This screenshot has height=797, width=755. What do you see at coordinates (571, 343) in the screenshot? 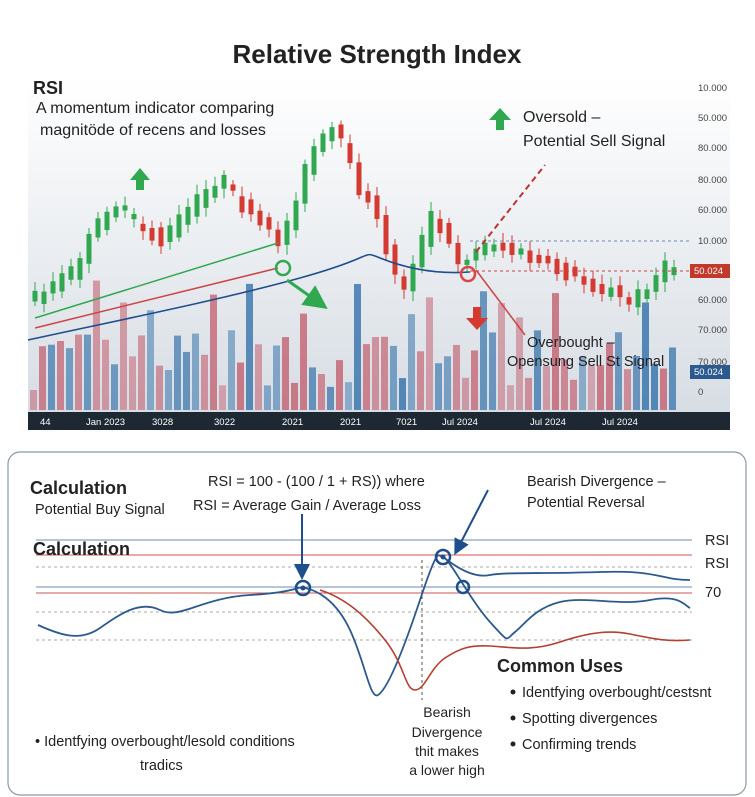
I see `annotation: Overbought –` at bounding box center [571, 343].